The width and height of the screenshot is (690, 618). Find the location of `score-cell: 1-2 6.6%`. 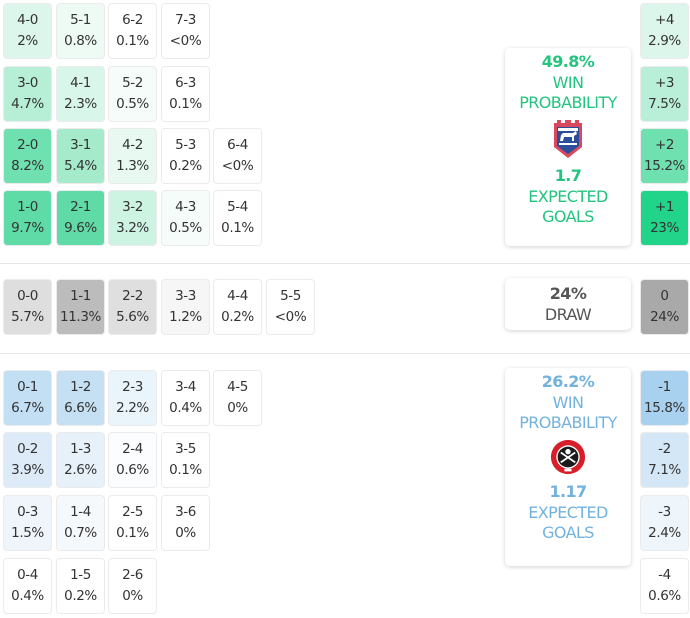

score-cell: 1-2 6.6% is located at coordinates (80, 398).